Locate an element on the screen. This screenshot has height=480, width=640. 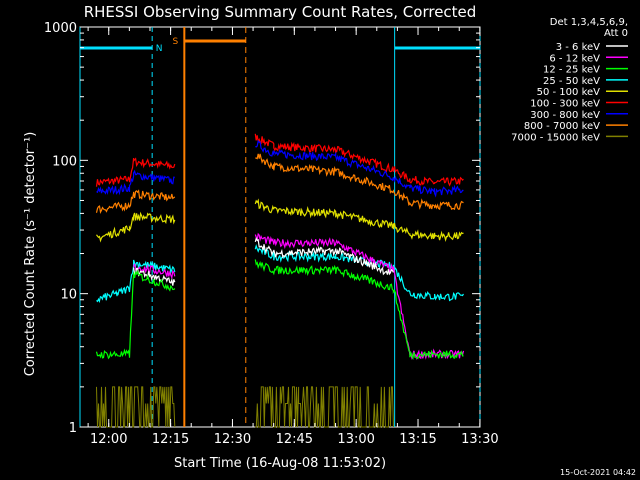
series-3-6kev is located at coordinates (263, 261).